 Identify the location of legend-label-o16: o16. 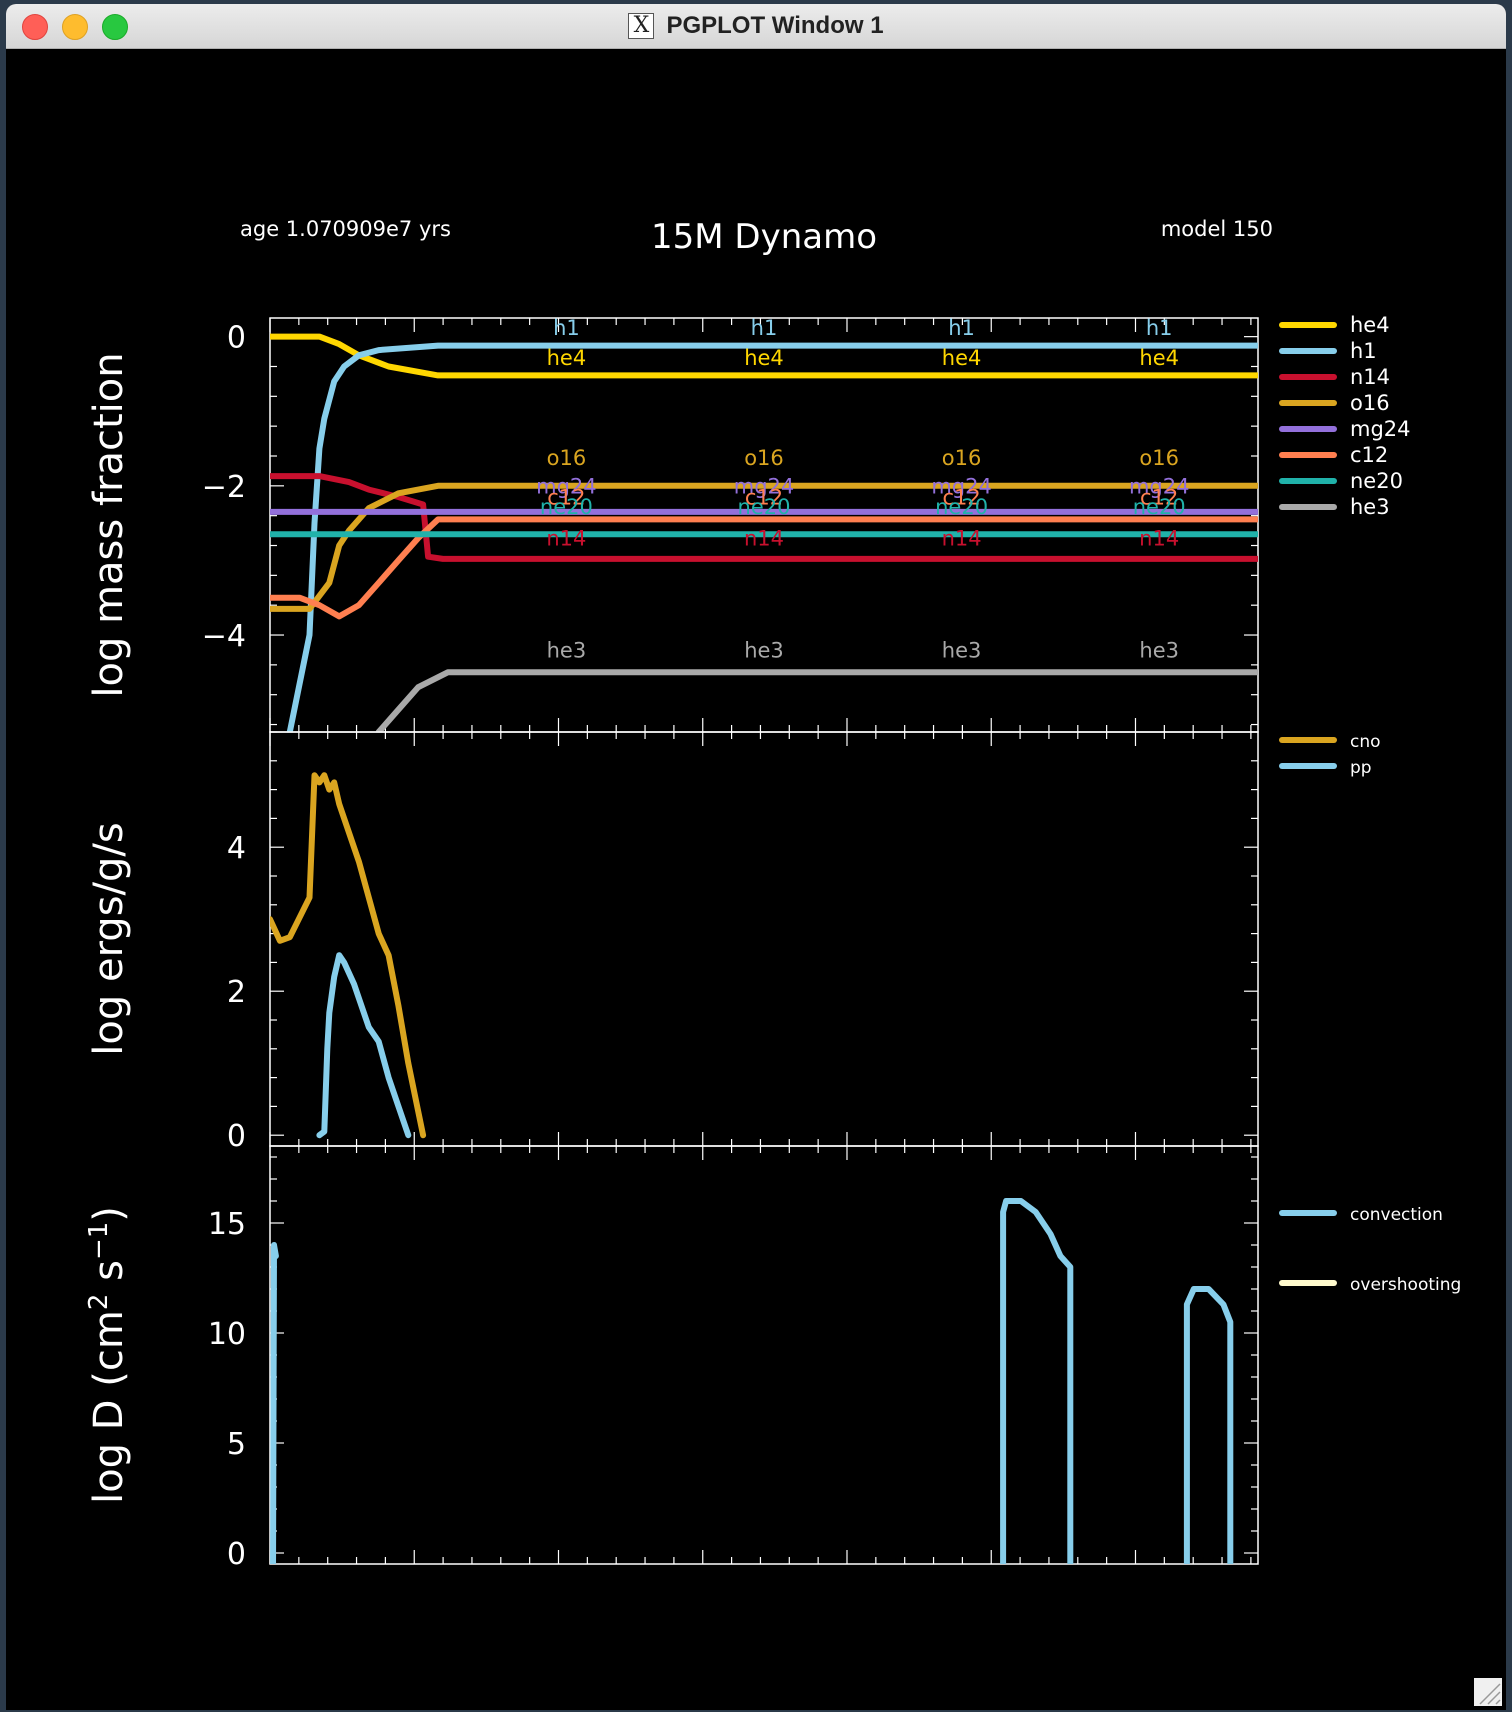
(1370, 403).